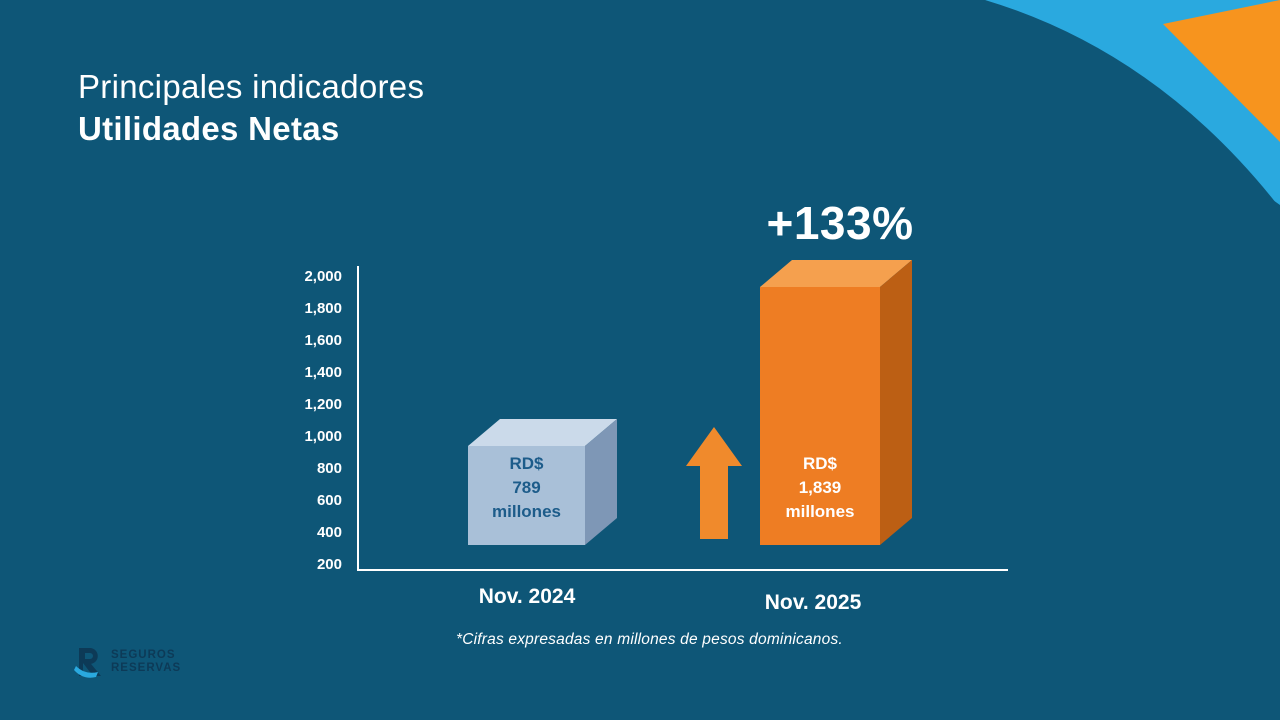 The image size is (1280, 720). What do you see at coordinates (601, 482) in the screenshot?
I see `bar-2024-side-face` at bounding box center [601, 482].